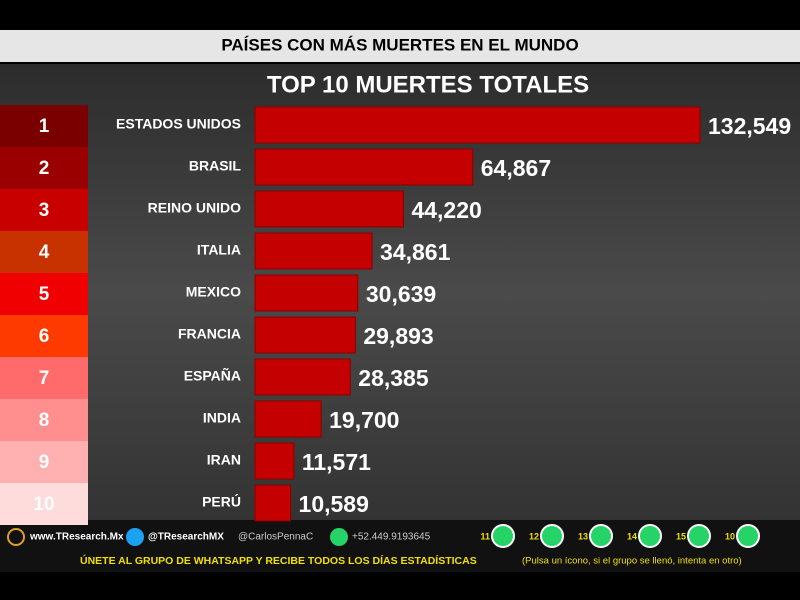  I want to click on value-label: 44,220, so click(446, 210).